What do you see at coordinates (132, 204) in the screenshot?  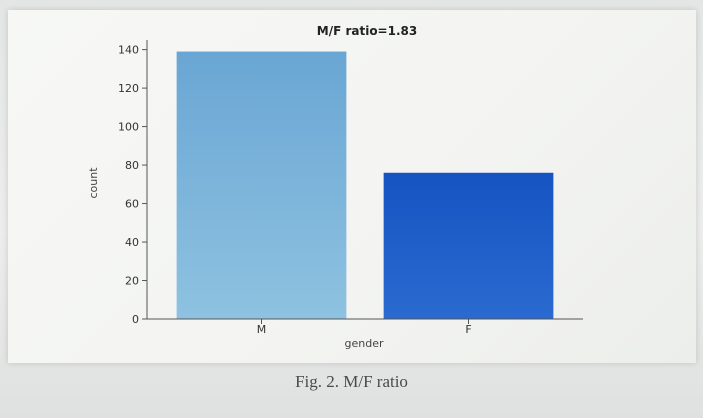 I see `y-tick-label: 60` at bounding box center [132, 204].